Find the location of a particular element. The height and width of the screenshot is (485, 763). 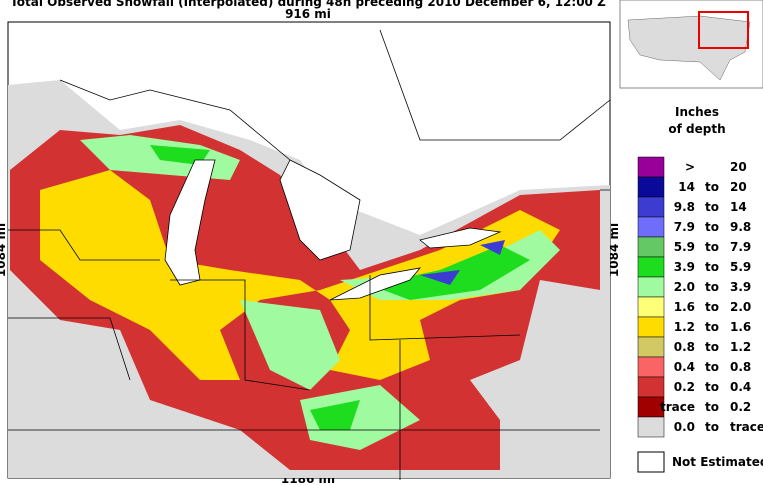

legend-low: 14 is located at coordinates (686, 187).